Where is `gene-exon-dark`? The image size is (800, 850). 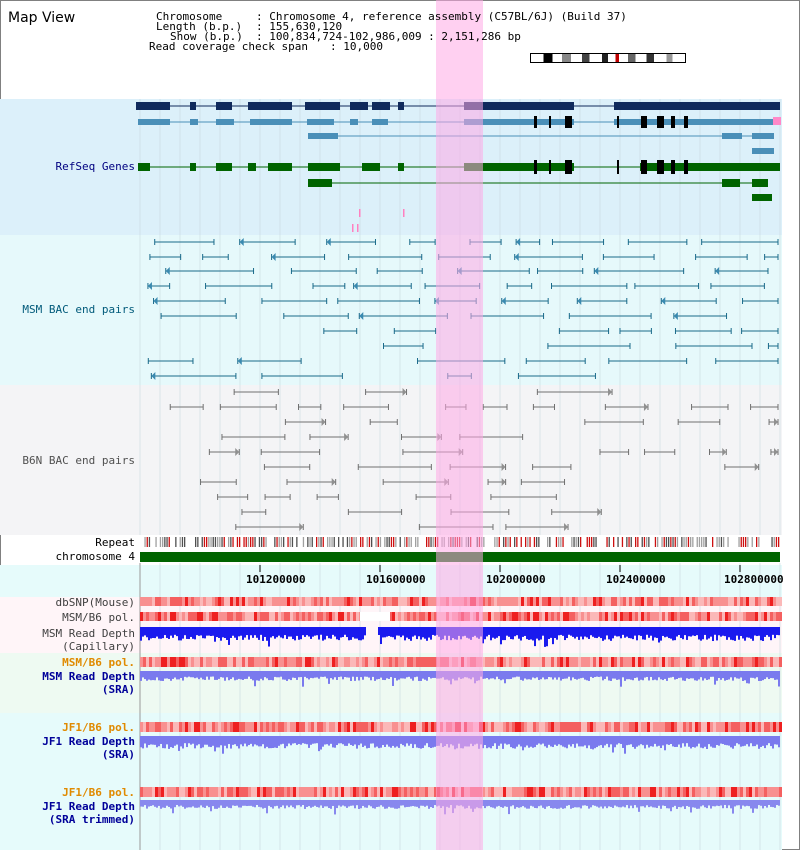
gene-exon-dark is located at coordinates (618, 122).